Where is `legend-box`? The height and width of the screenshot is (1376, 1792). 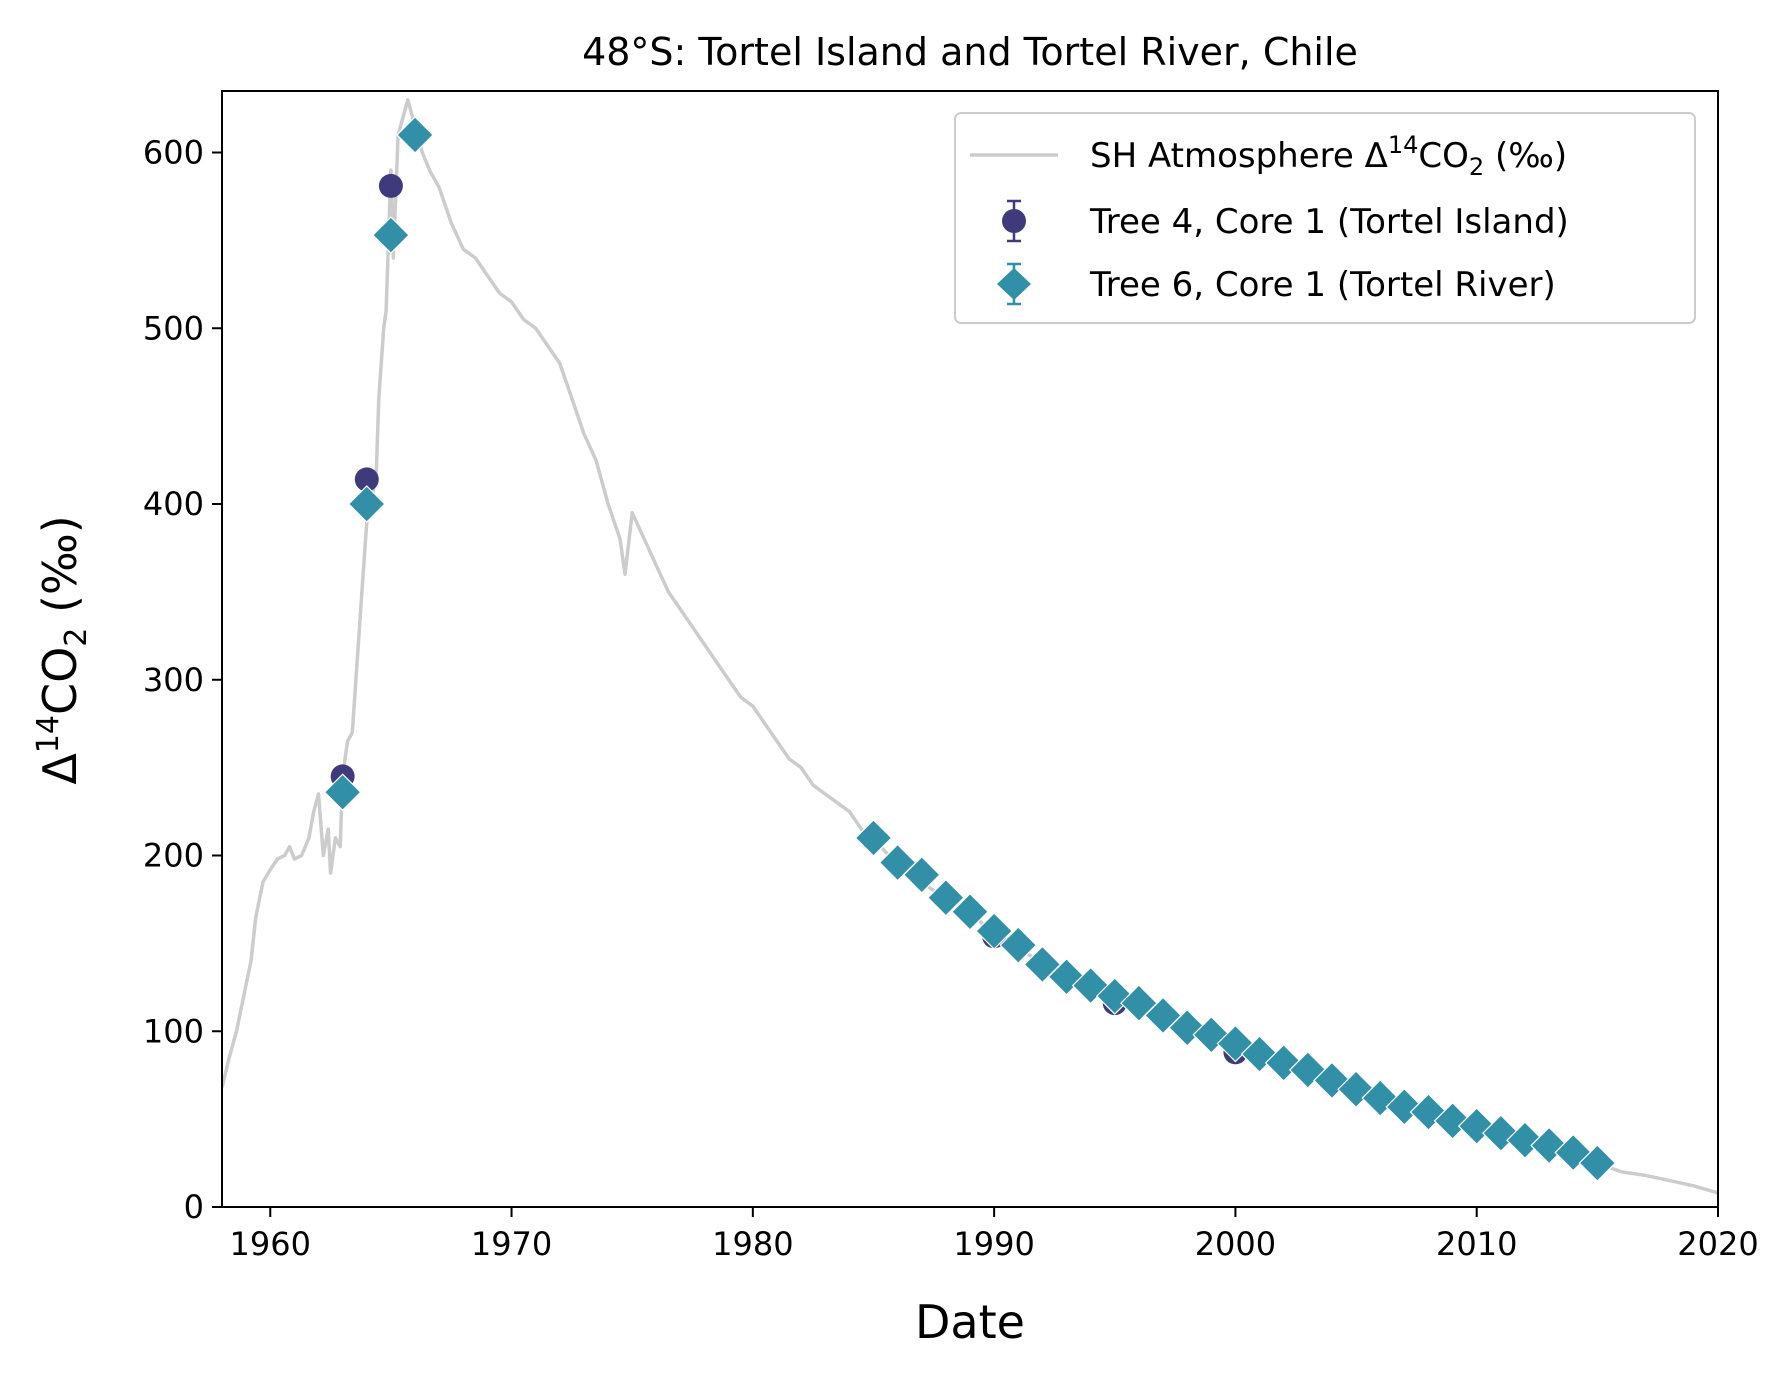 legend-box is located at coordinates (1325, 218).